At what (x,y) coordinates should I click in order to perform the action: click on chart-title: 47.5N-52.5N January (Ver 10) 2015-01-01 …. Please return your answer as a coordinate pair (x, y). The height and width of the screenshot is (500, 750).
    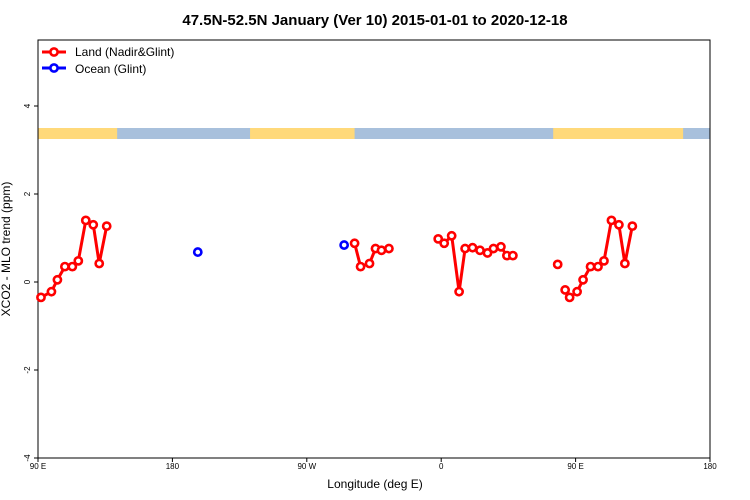
    Looking at the image, I should click on (374, 20).